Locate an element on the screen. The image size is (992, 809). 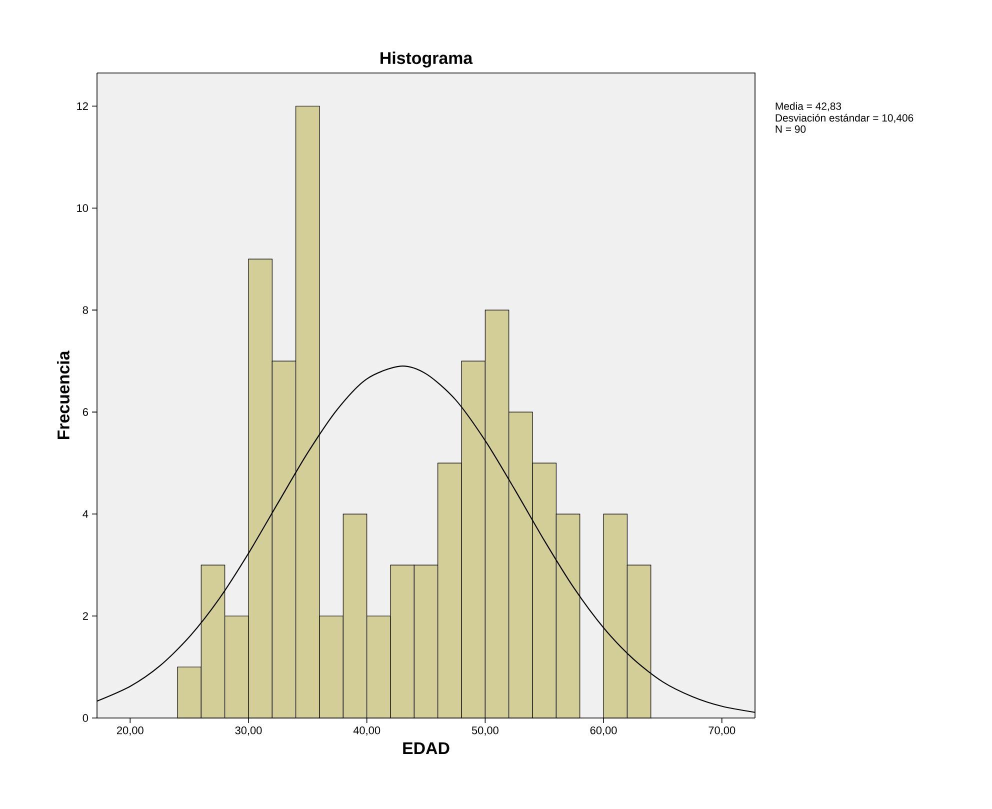
text: Desviación estándar = 10,406 is located at coordinates (845, 118).